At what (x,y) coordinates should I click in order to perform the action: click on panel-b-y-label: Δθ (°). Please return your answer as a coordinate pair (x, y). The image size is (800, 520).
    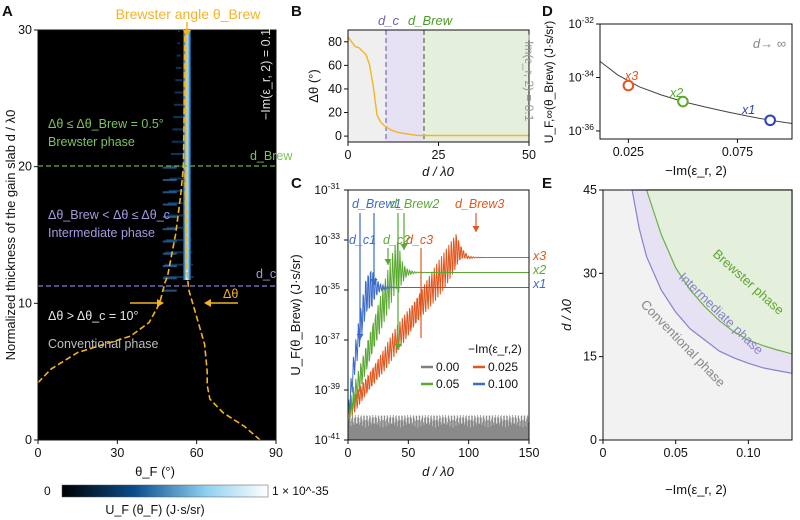
    Looking at the image, I should click on (313, 85).